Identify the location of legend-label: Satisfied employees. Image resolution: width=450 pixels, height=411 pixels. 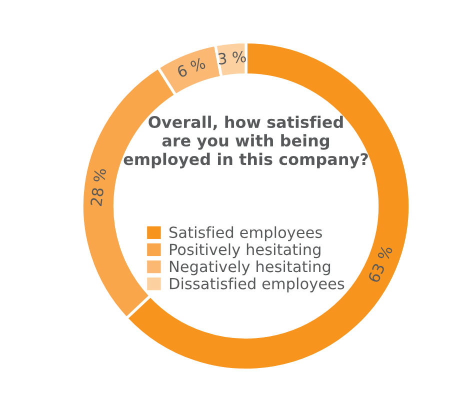
(245, 234).